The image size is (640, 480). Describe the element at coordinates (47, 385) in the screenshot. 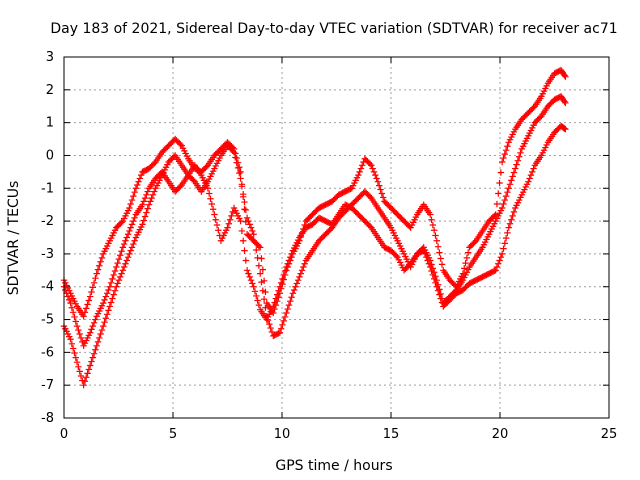

I see `y-tick-label: -7` at that location.